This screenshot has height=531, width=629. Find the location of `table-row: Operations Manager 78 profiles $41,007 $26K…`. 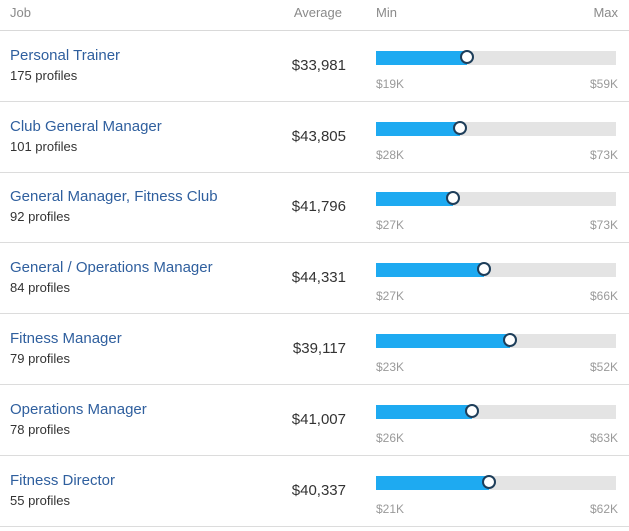

table-row: Operations Manager 78 profiles $41,007 $26K… is located at coordinates (314, 420).